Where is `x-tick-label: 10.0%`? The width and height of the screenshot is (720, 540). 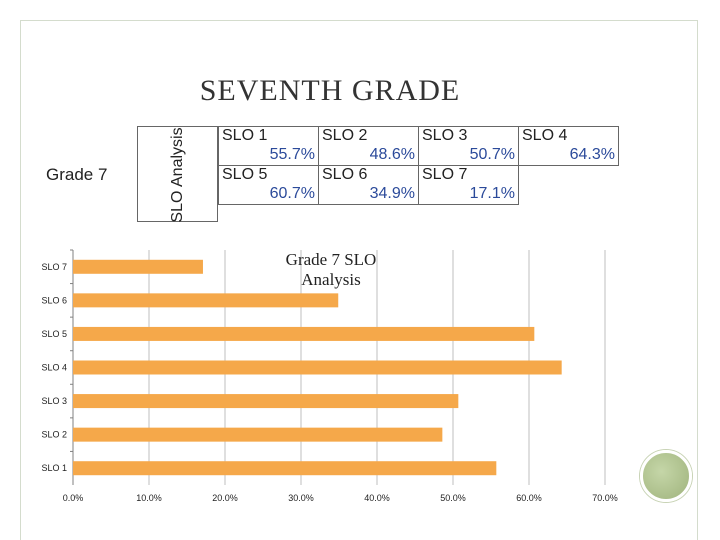
x-tick-label: 10.0% is located at coordinates (149, 498).